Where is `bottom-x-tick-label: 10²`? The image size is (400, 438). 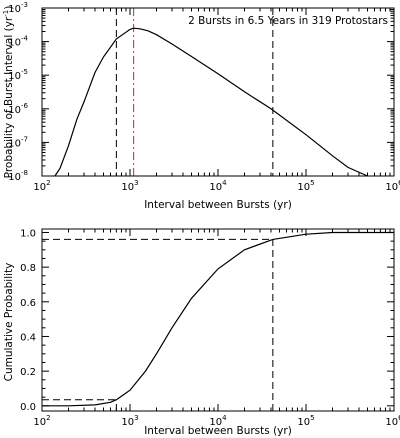
bottom-x-tick-label: 10² is located at coordinates (41, 421).